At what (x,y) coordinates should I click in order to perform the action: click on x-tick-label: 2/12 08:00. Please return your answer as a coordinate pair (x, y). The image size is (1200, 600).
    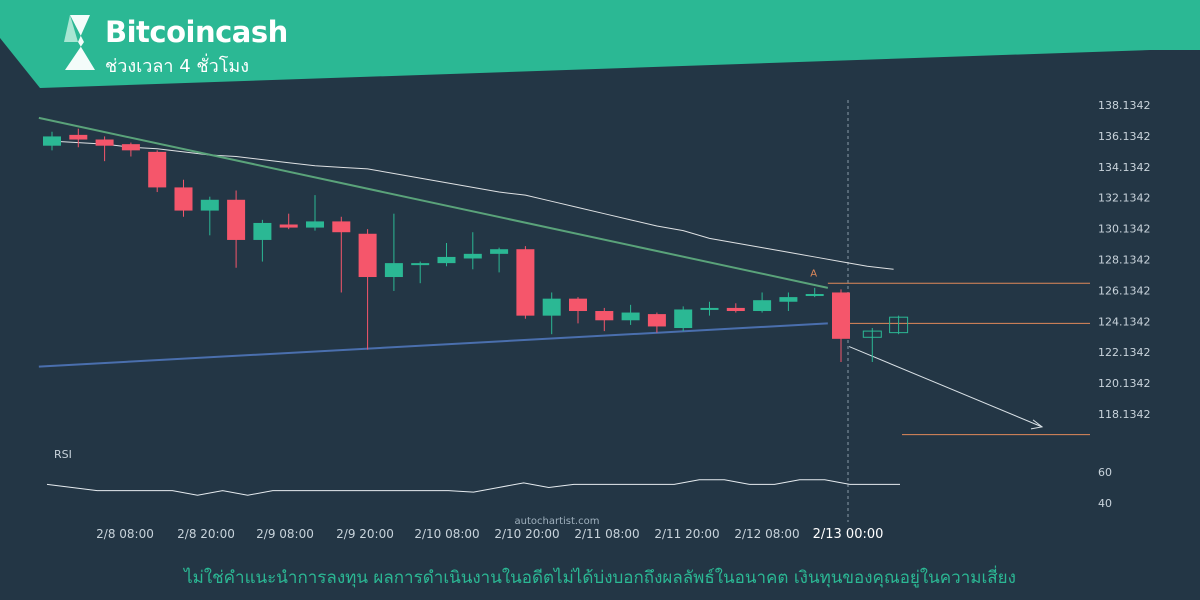
    Looking at the image, I should click on (766, 534).